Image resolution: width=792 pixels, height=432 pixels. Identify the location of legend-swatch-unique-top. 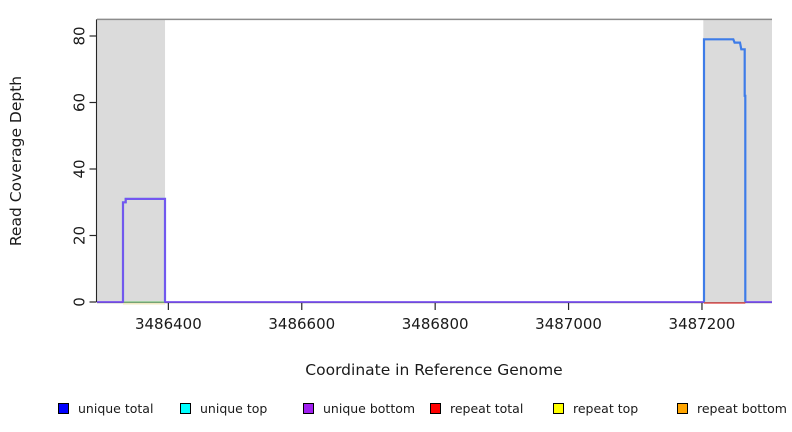
(185, 408).